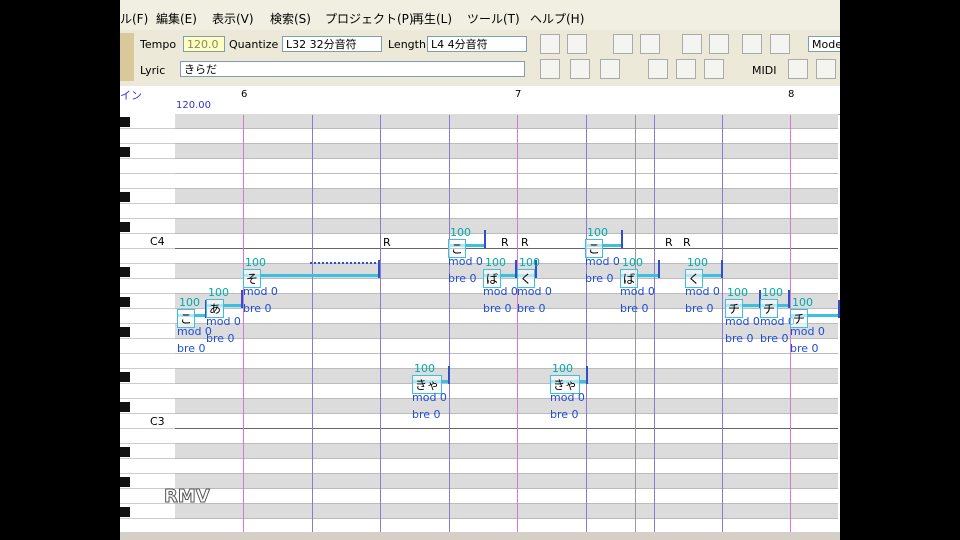  I want to click on menu-item: ヘルプ(H), so click(557, 19).